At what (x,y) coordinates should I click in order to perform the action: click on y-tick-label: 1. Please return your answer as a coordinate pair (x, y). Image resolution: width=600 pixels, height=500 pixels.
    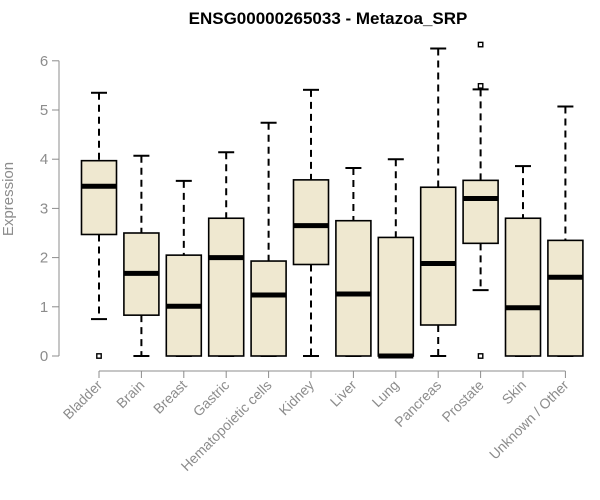
    Looking at the image, I should click on (44, 307).